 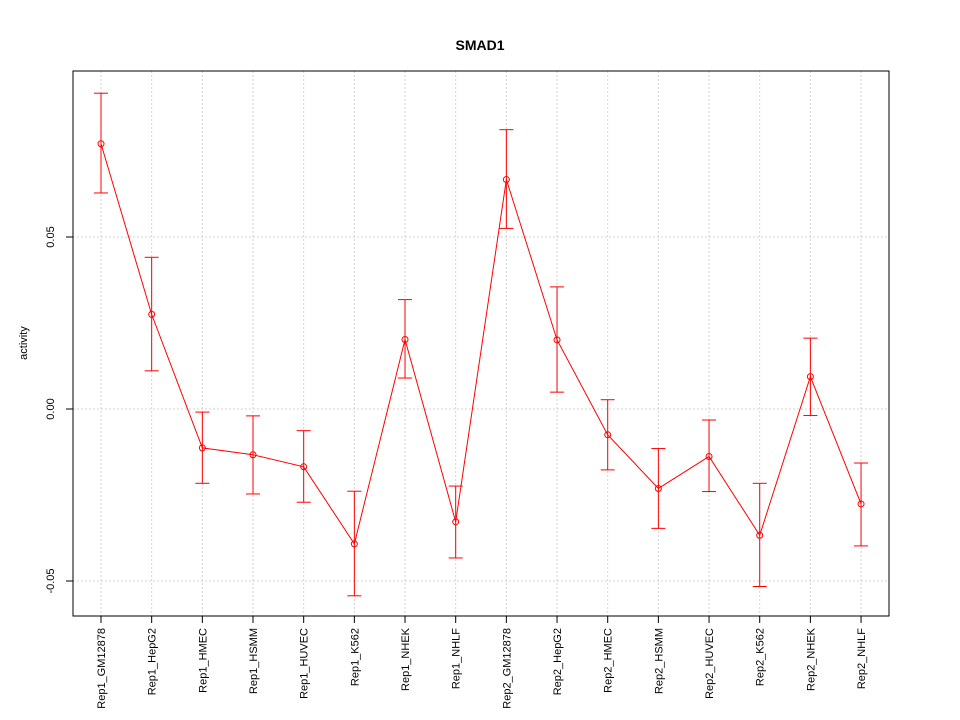 I want to click on x-tick-label: Rep2_K562, so click(x=761, y=657).